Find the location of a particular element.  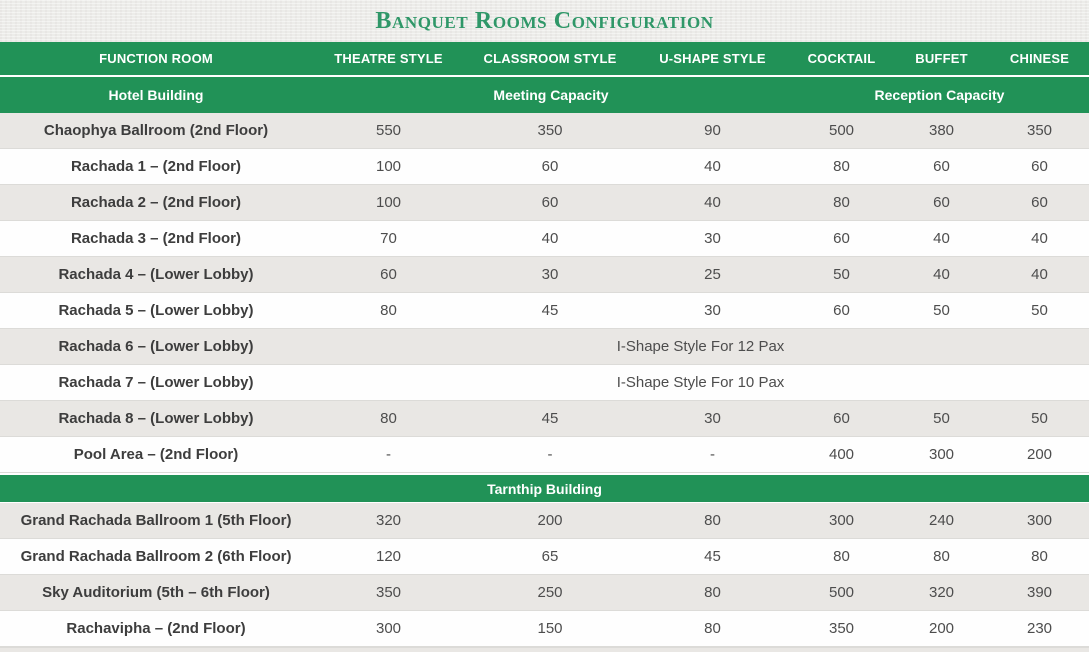

table-row: Rachada 1 – (2nd Floor) 100 60 40 80 60 60 is located at coordinates (544, 167).